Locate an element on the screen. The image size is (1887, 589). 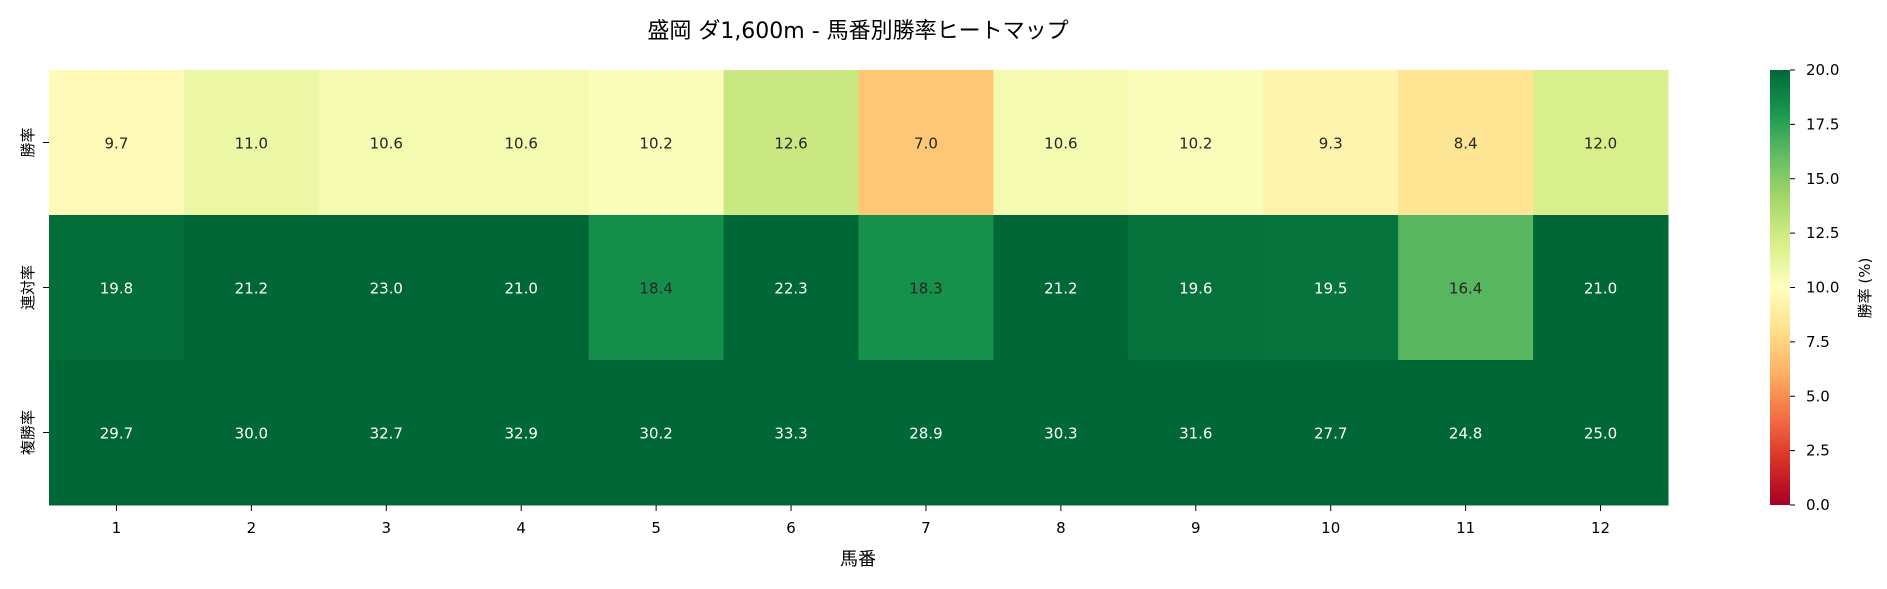
cell-annotation: 9.7 is located at coordinates (117, 144).